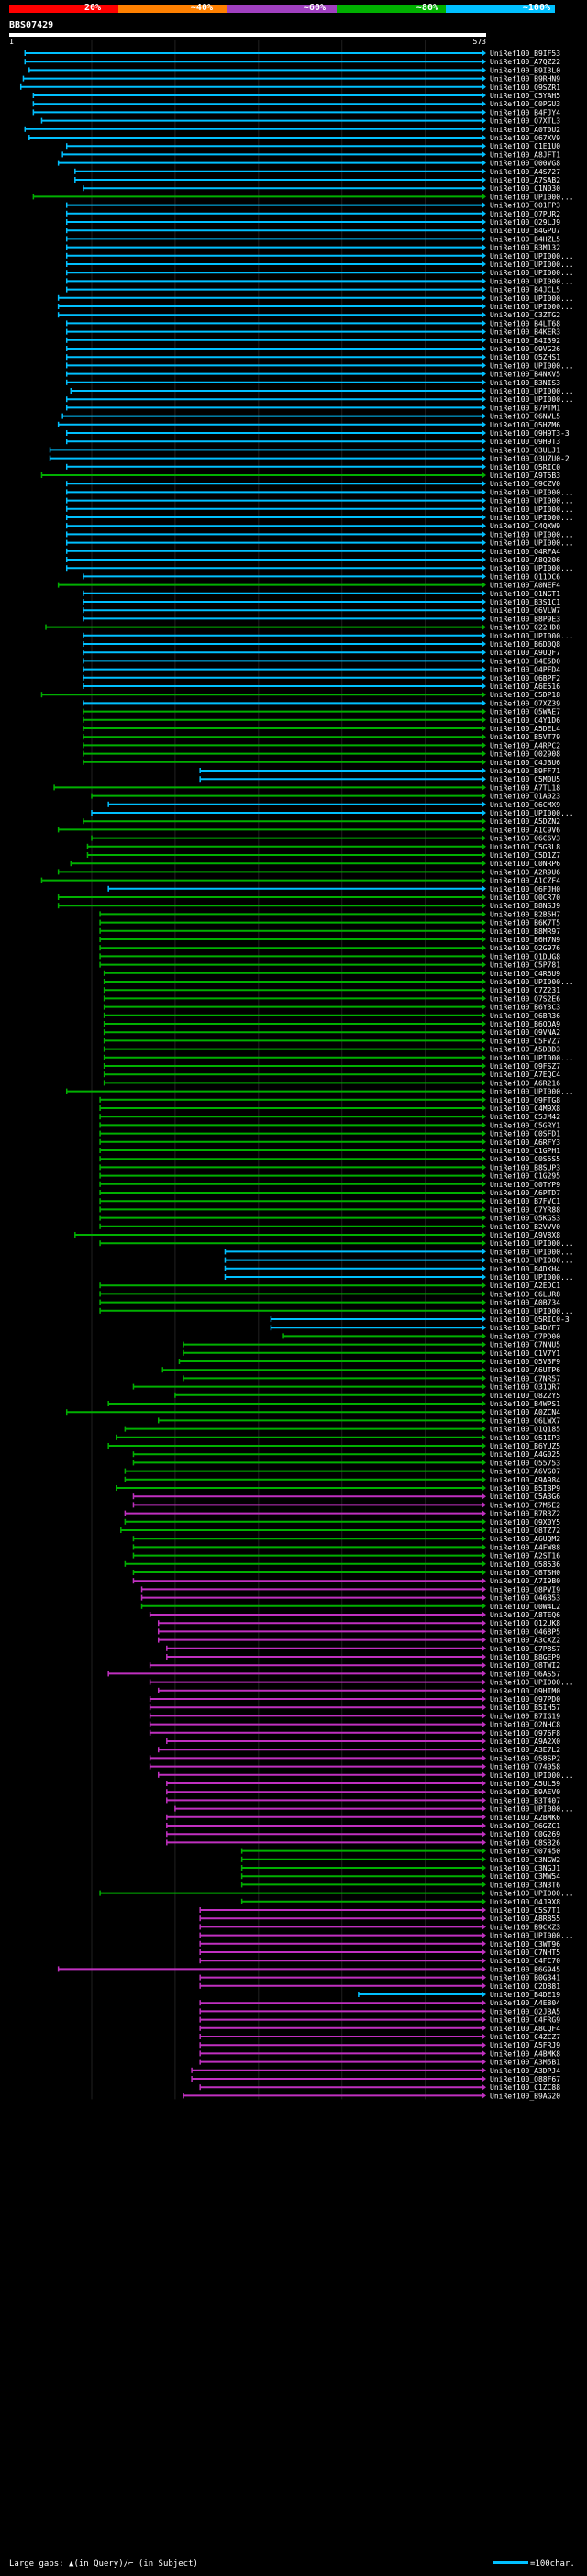  Describe the element at coordinates (300, 476) in the screenshot. I see `hit-row: UniRef100_A9T5B3` at that location.